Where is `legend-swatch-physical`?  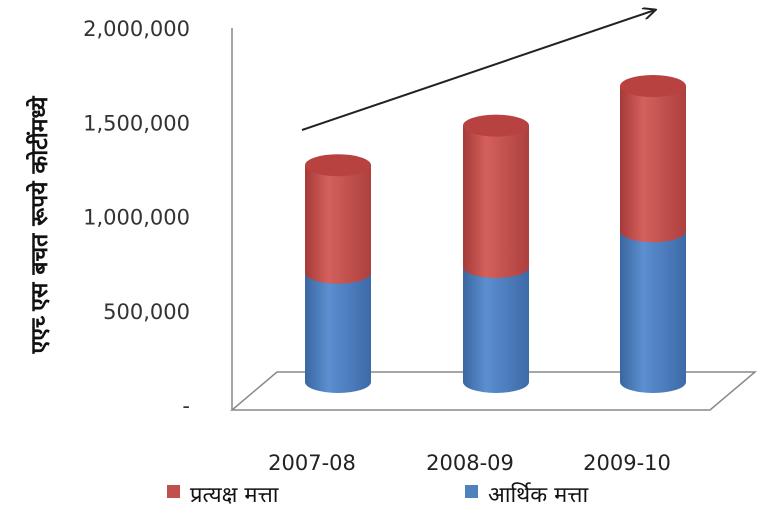
legend-swatch-physical is located at coordinates (173, 491).